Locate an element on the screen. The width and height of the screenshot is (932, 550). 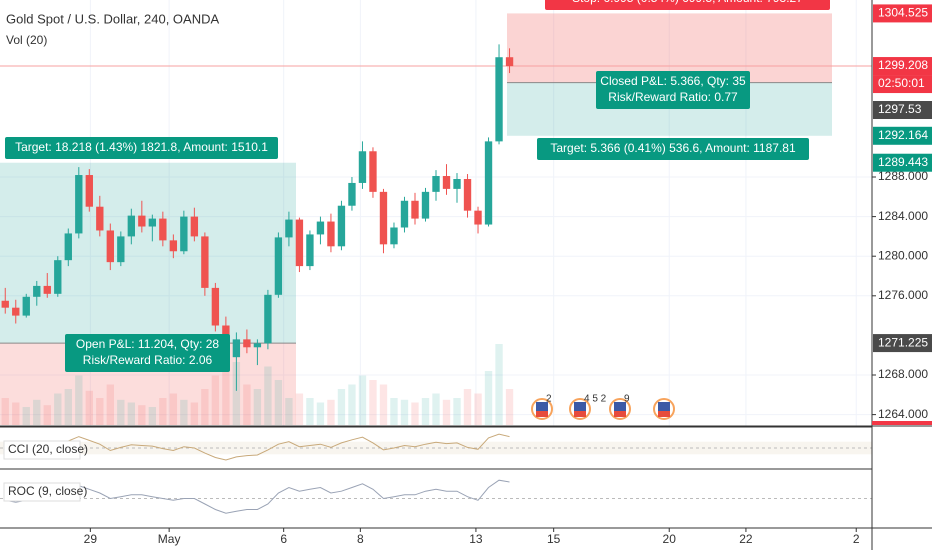
y-tick-label: 1276.000 is located at coordinates (903, 295).